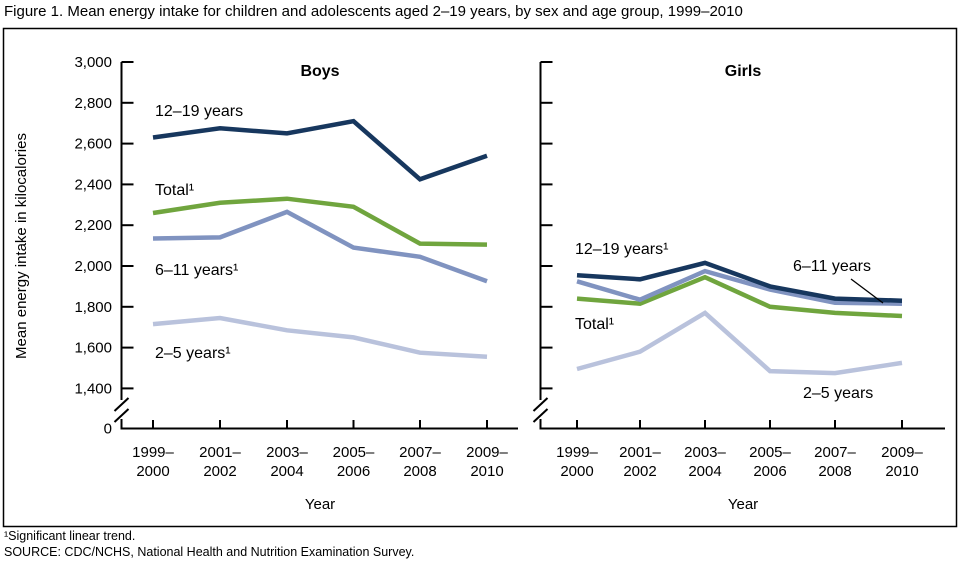  What do you see at coordinates (93, 348) in the screenshot?
I see `y-tick-label: 1,600` at bounding box center [93, 348].